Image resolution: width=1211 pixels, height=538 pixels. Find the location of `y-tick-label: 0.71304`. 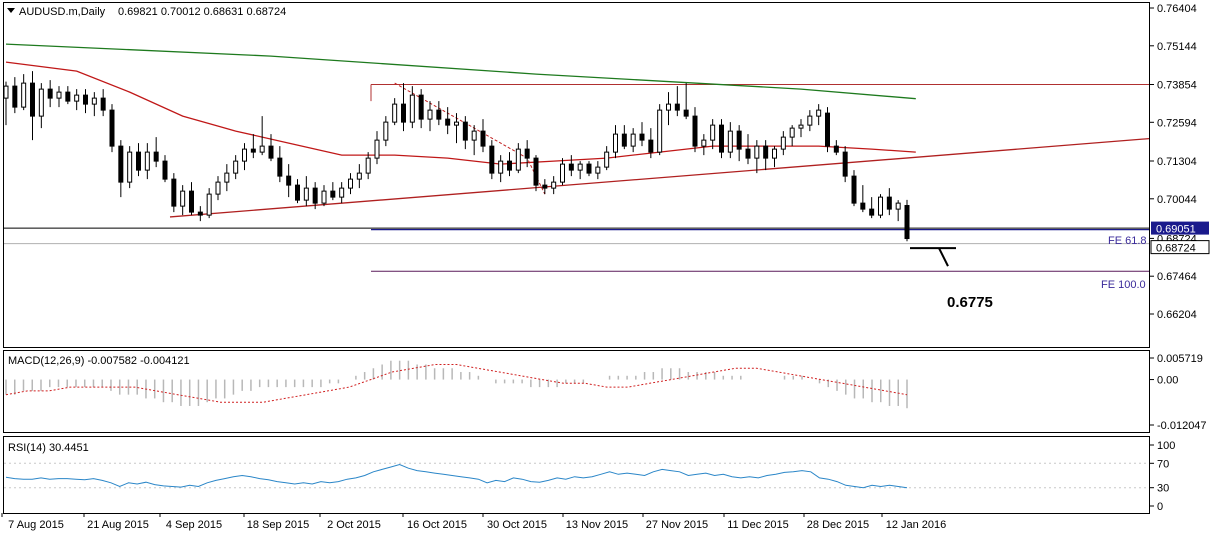

y-tick-label: 0.71304 is located at coordinates (1177, 162).